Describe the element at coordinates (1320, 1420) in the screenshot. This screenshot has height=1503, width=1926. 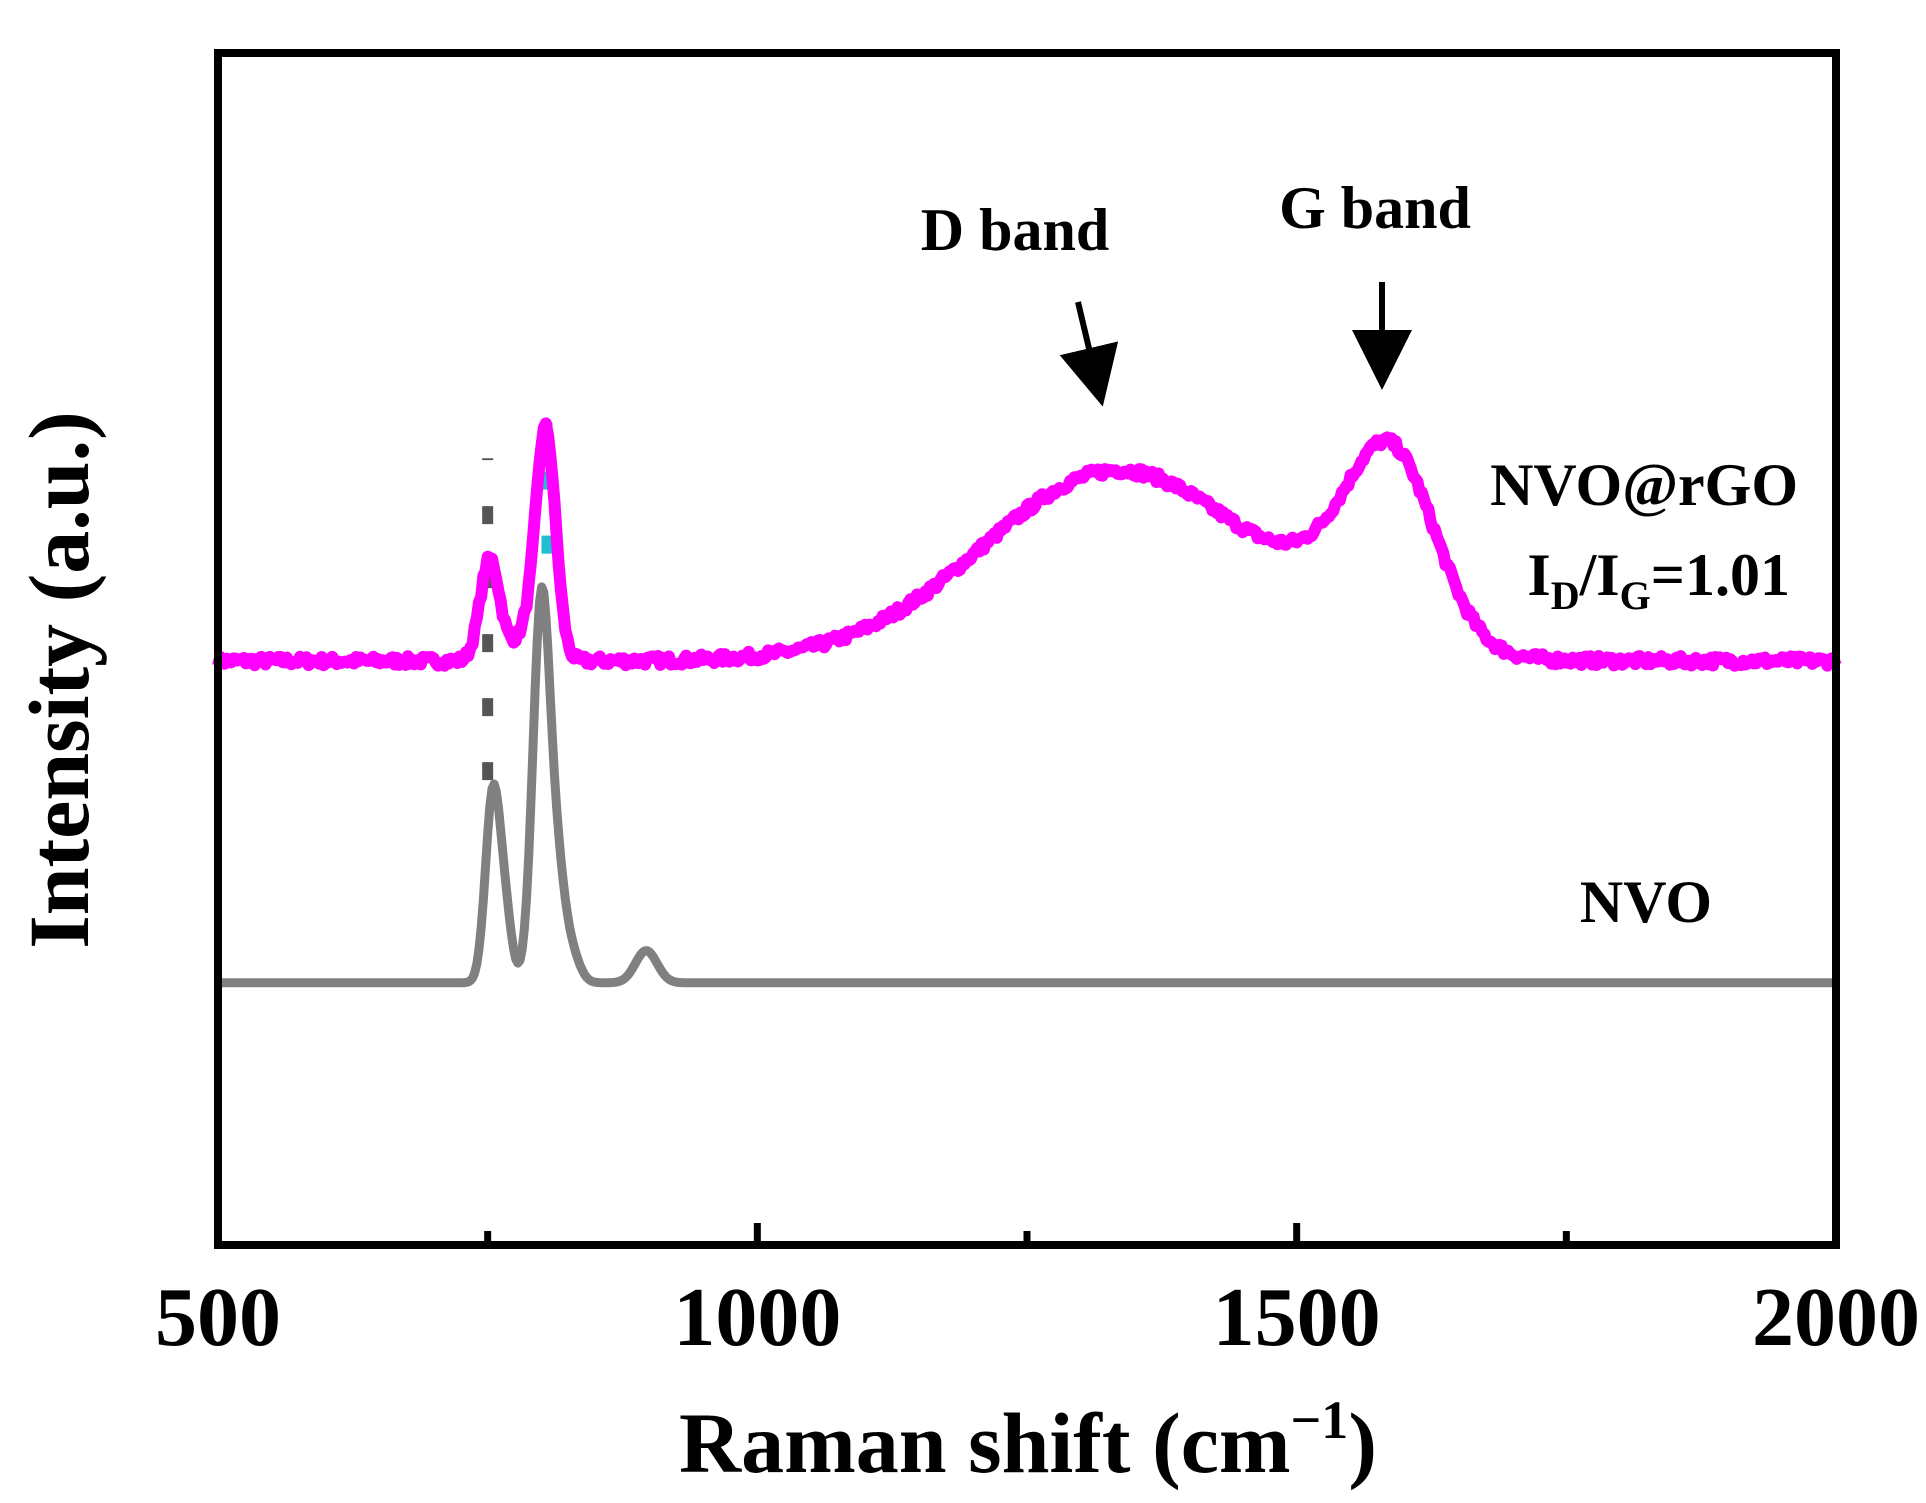
I see `x-axis-title-superscript: −1` at that location.